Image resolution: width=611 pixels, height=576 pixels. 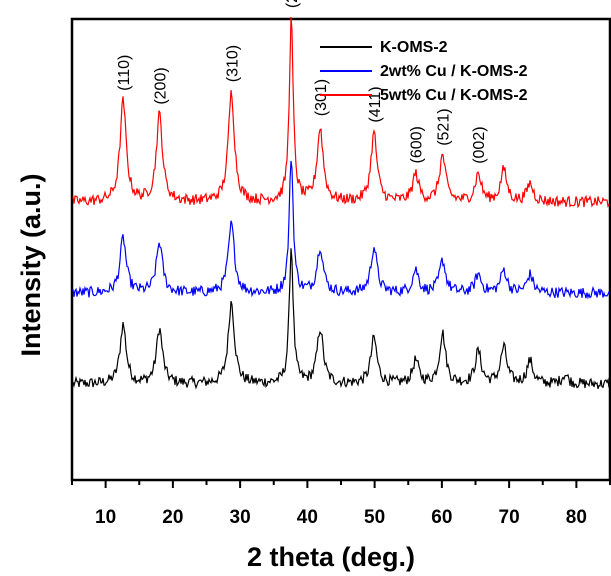 What do you see at coordinates (292, 4) in the screenshot?
I see `peak-label: (211)` at bounding box center [292, 4].